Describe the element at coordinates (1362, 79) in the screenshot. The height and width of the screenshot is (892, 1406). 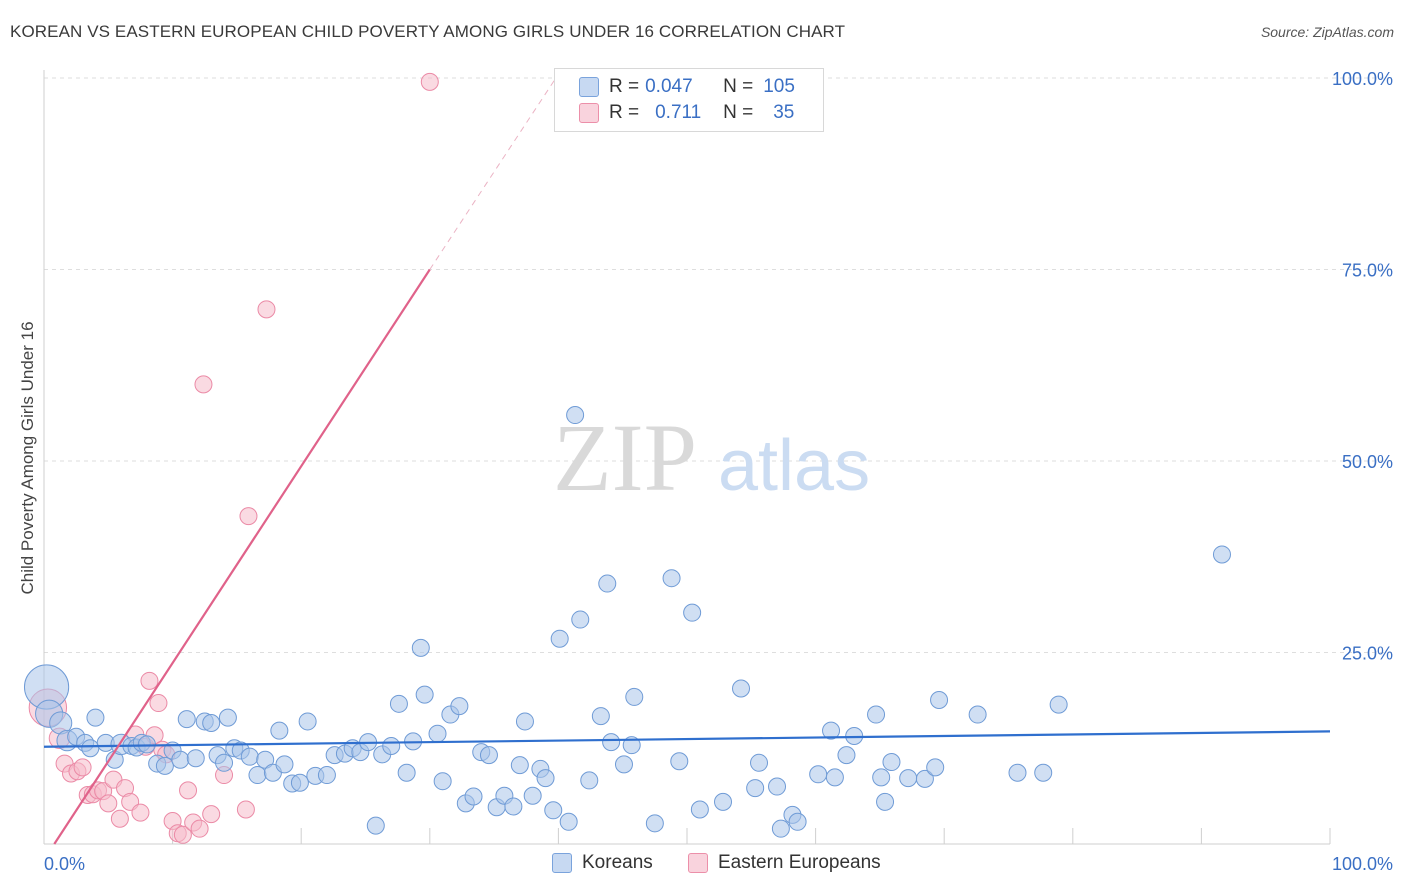
I see `y-tick-label: 100.0%` at that location.